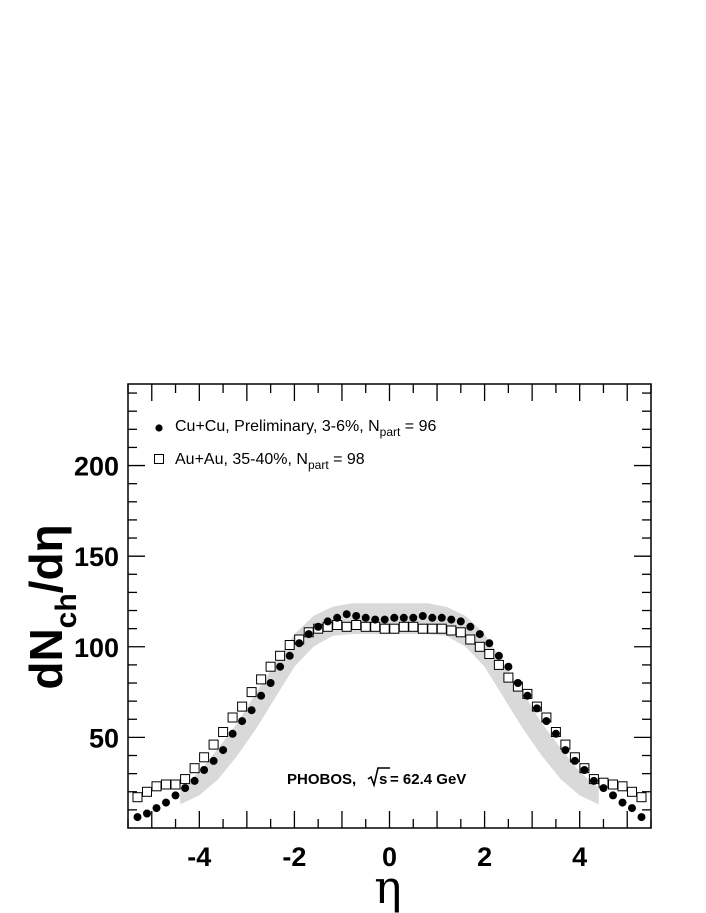 This screenshot has height=913, width=706. What do you see at coordinates (66, 610) in the screenshot?
I see `y-axis-label-subscript: ch` at bounding box center [66, 610].